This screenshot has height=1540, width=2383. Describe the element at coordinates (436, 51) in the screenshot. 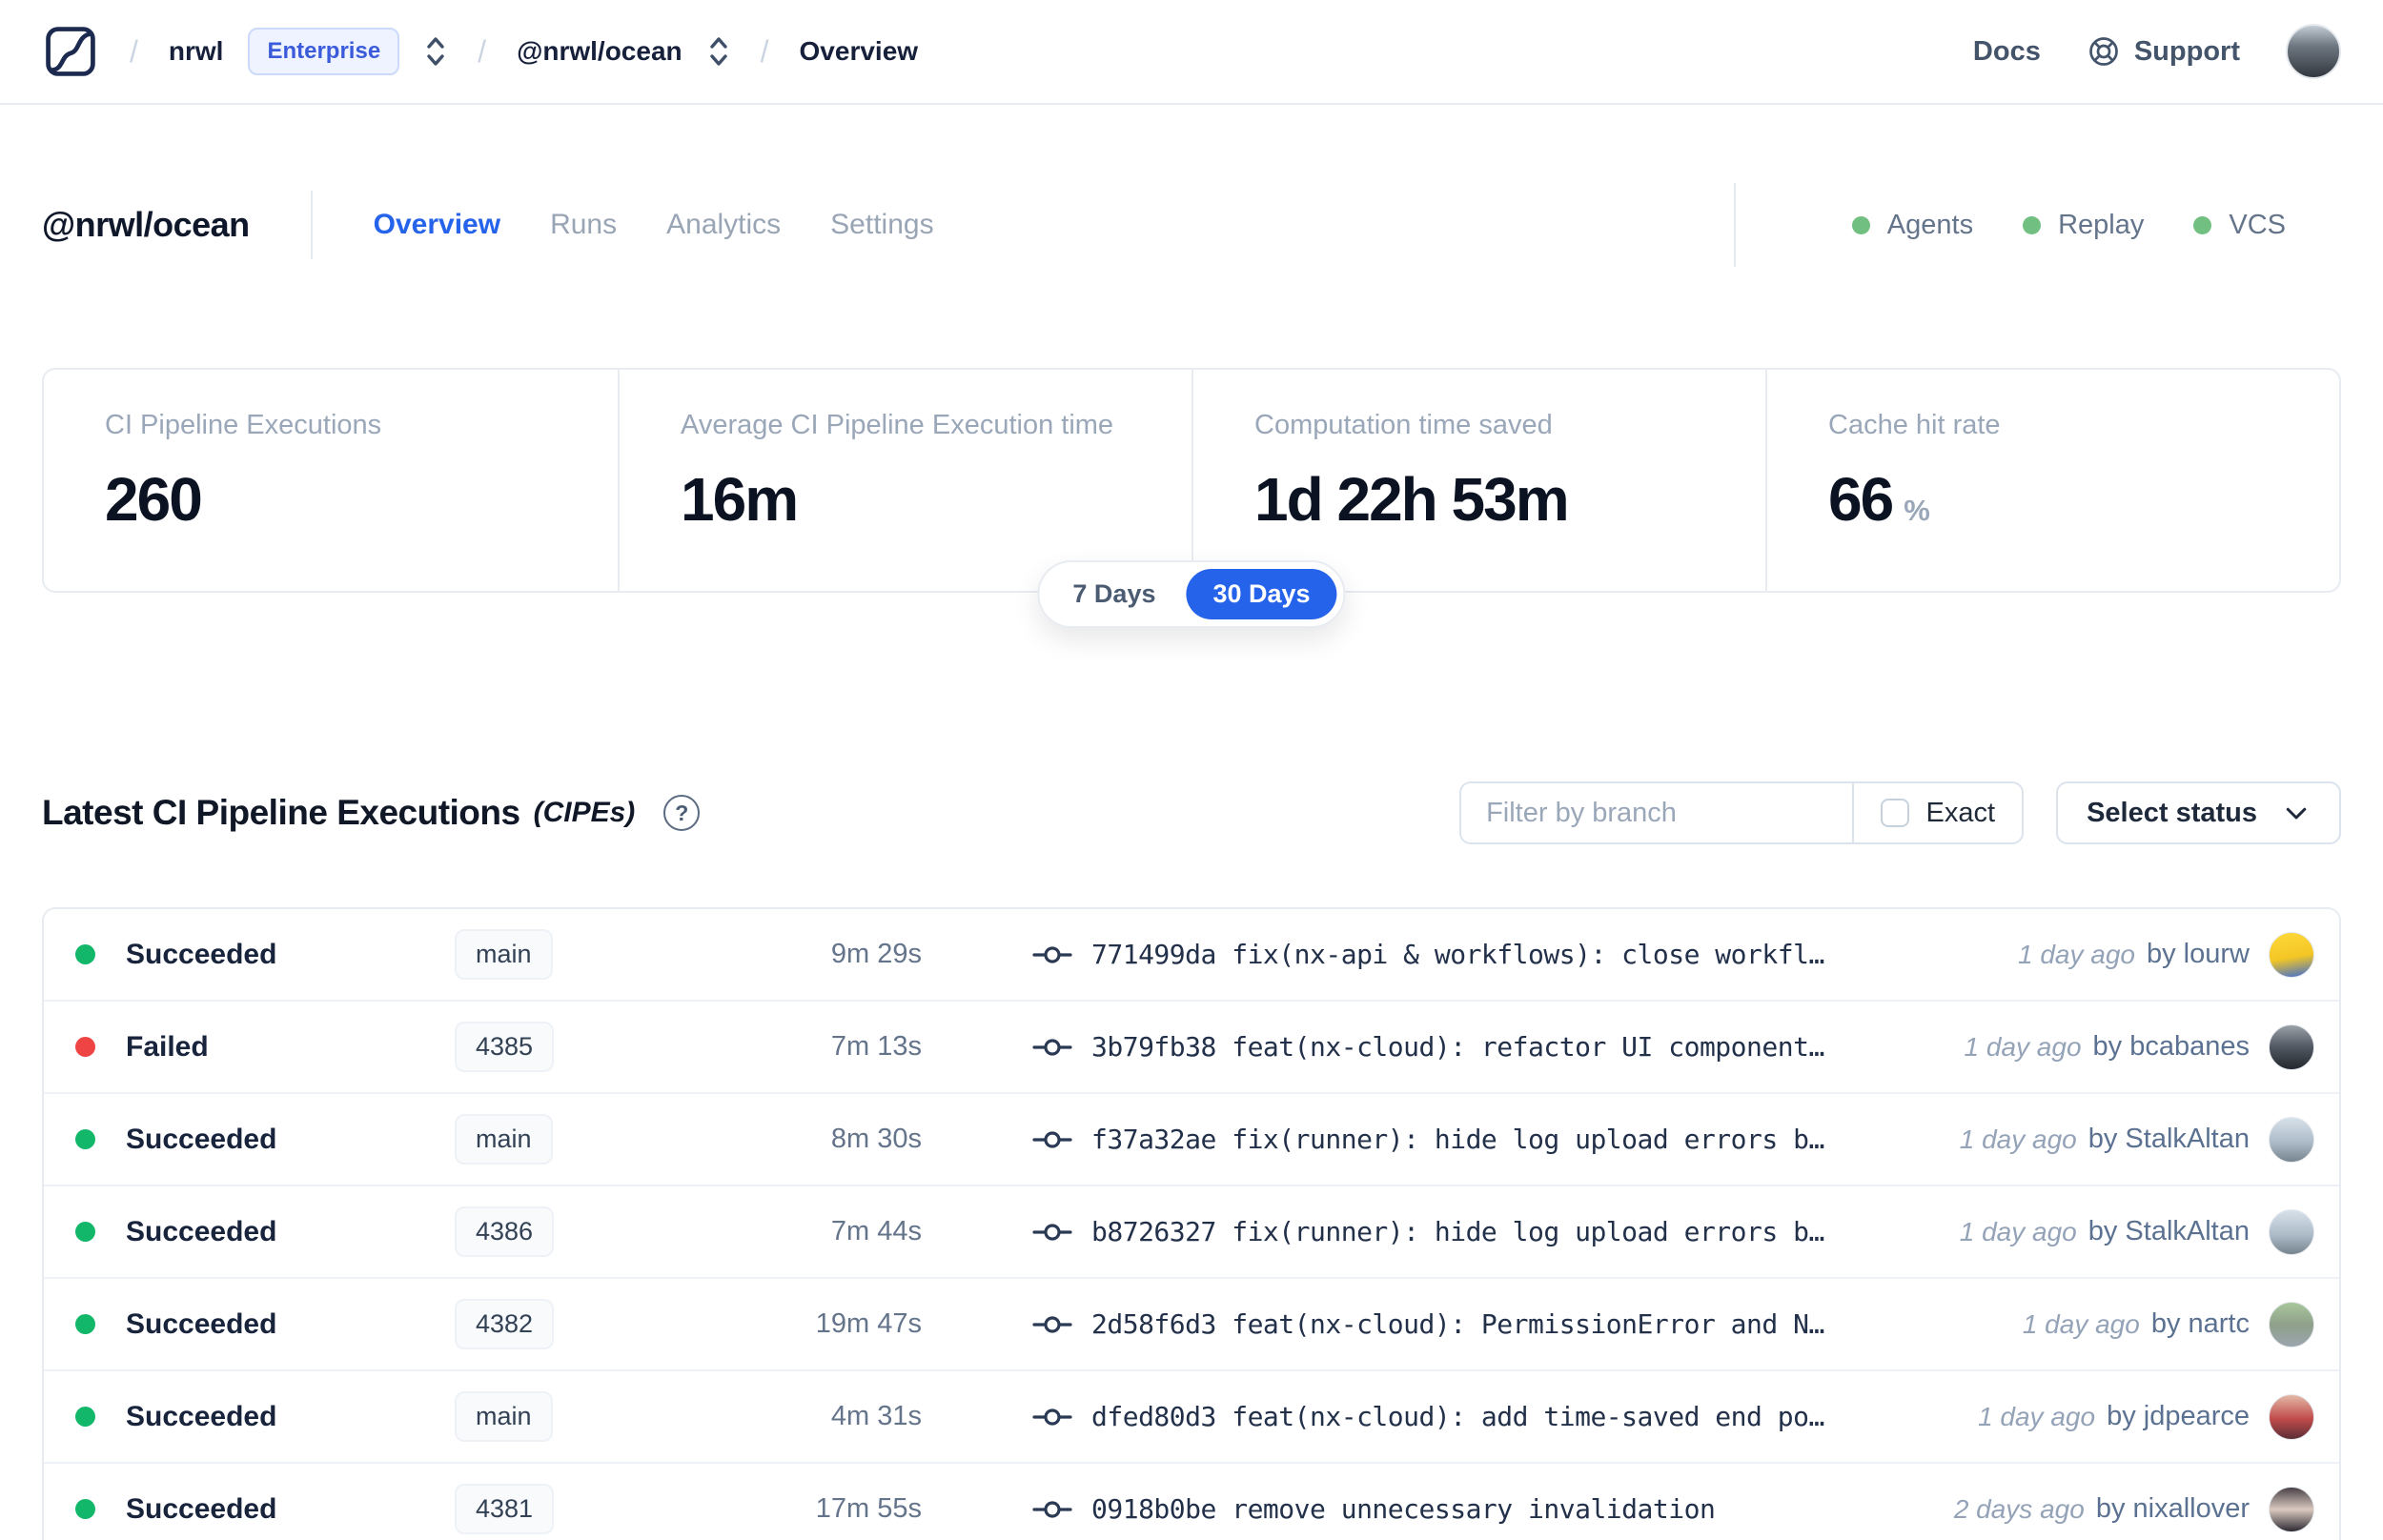

I see `org-selector-icon` at that location.